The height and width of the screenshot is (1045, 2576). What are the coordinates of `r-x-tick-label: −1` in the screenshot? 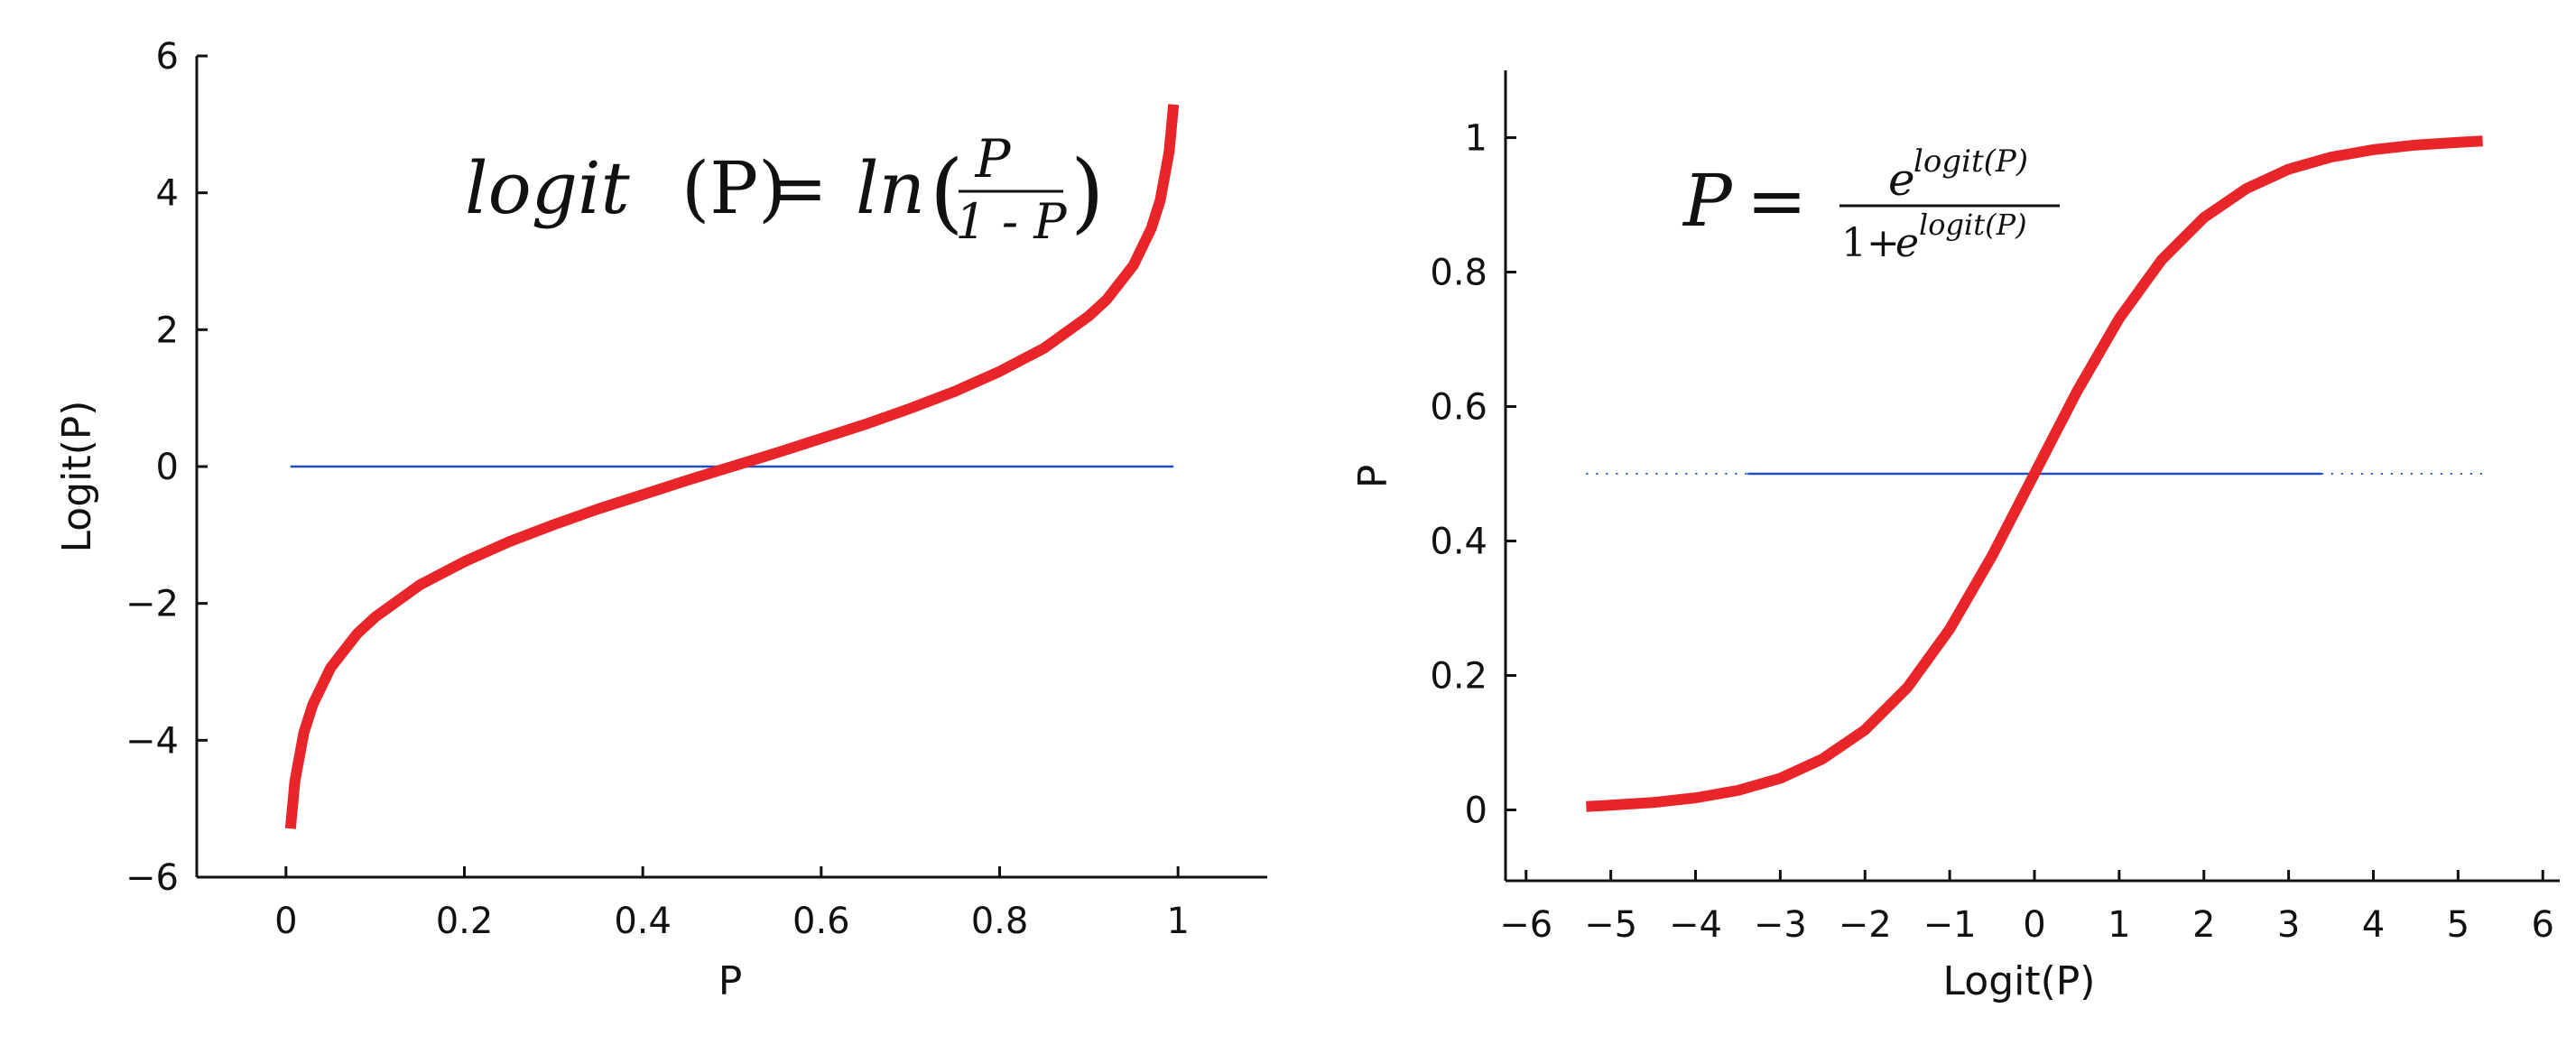 It's located at (1950, 925).